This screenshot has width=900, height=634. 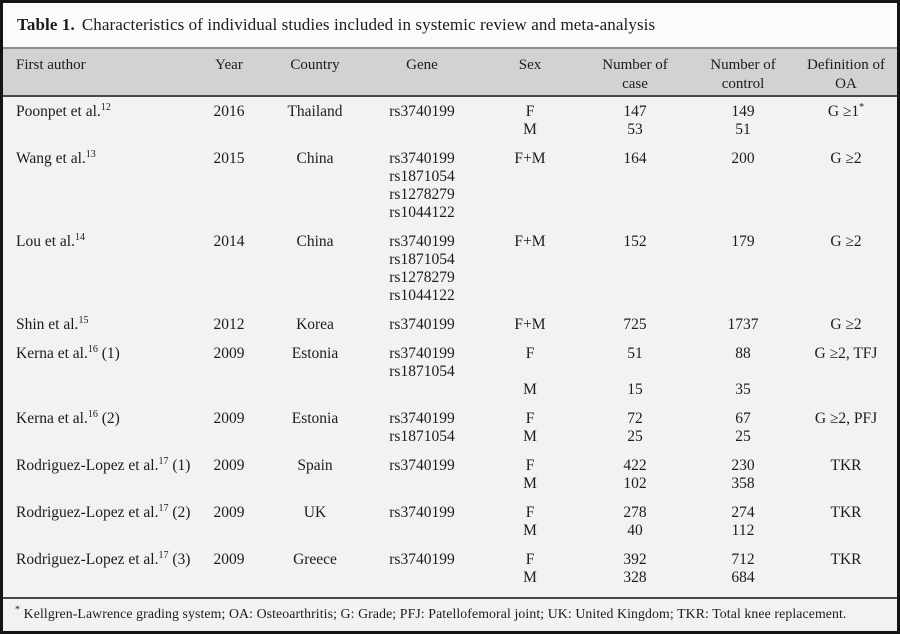 I want to click on cell-definition-oa: G ≥1*, so click(x=846, y=120).